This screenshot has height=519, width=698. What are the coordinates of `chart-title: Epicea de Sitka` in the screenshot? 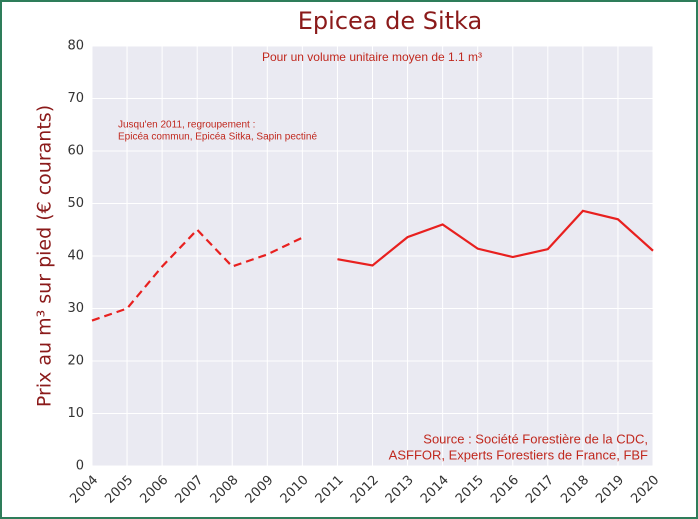 It's located at (390, 21).